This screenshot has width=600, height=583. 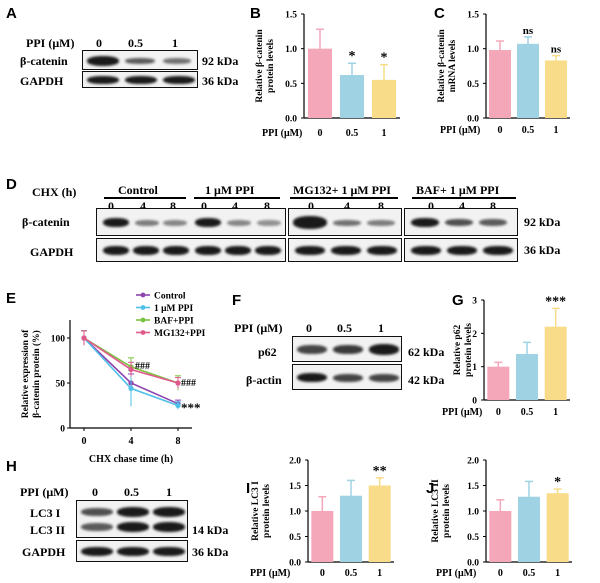 I want to click on chart-b-y-label: protein levels, so click(x=271, y=66).